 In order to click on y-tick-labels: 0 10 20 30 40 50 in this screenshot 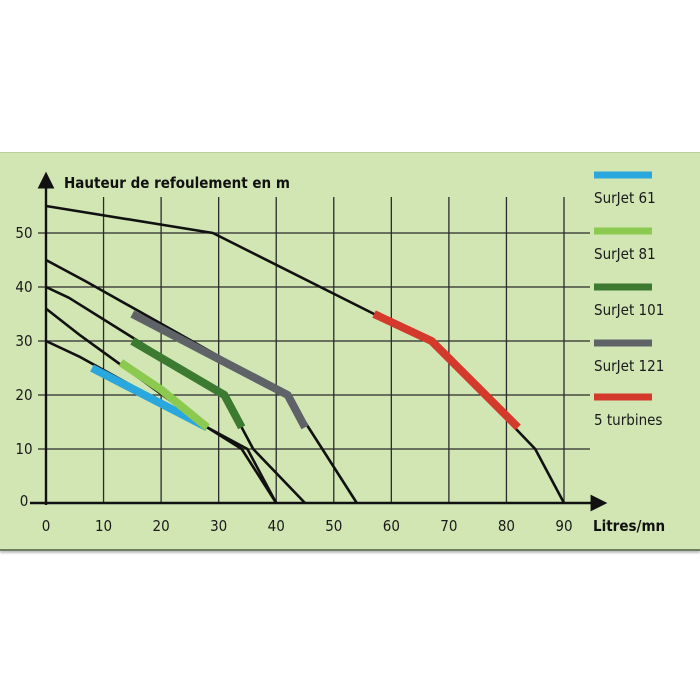, I will do `click(23, 367)`.